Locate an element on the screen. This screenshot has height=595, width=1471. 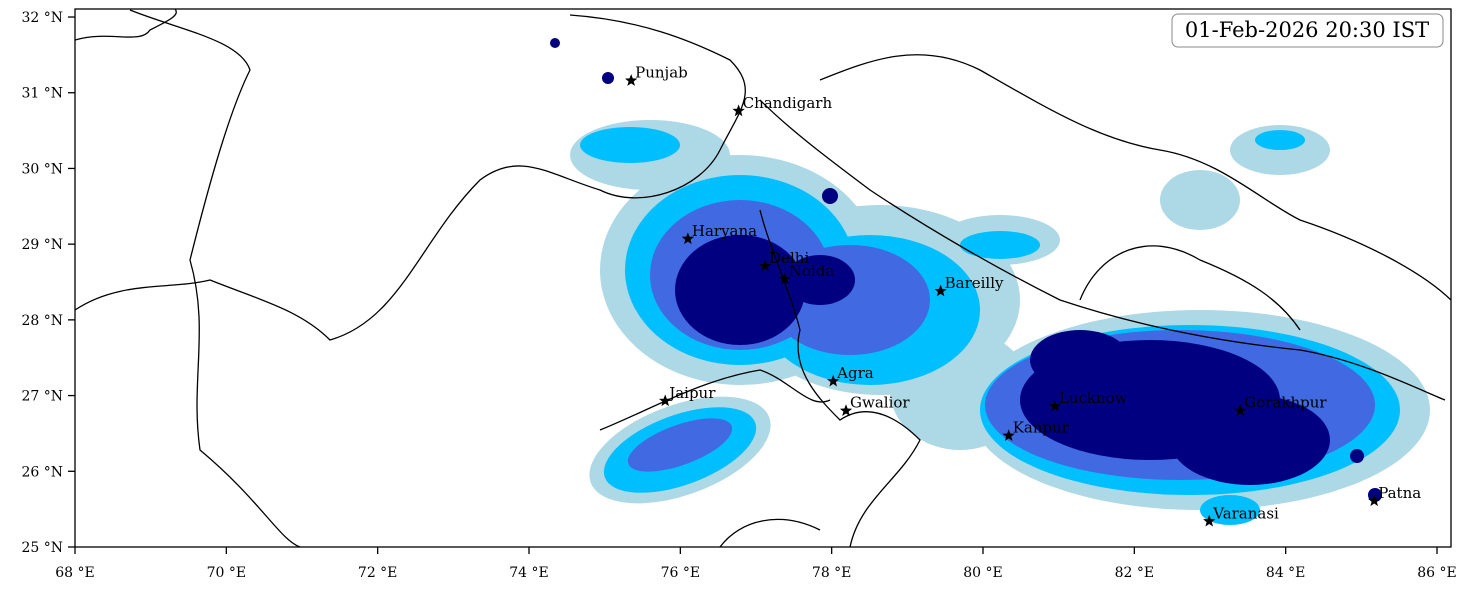
x-tick-label: 82 °E is located at coordinates (1134, 573).